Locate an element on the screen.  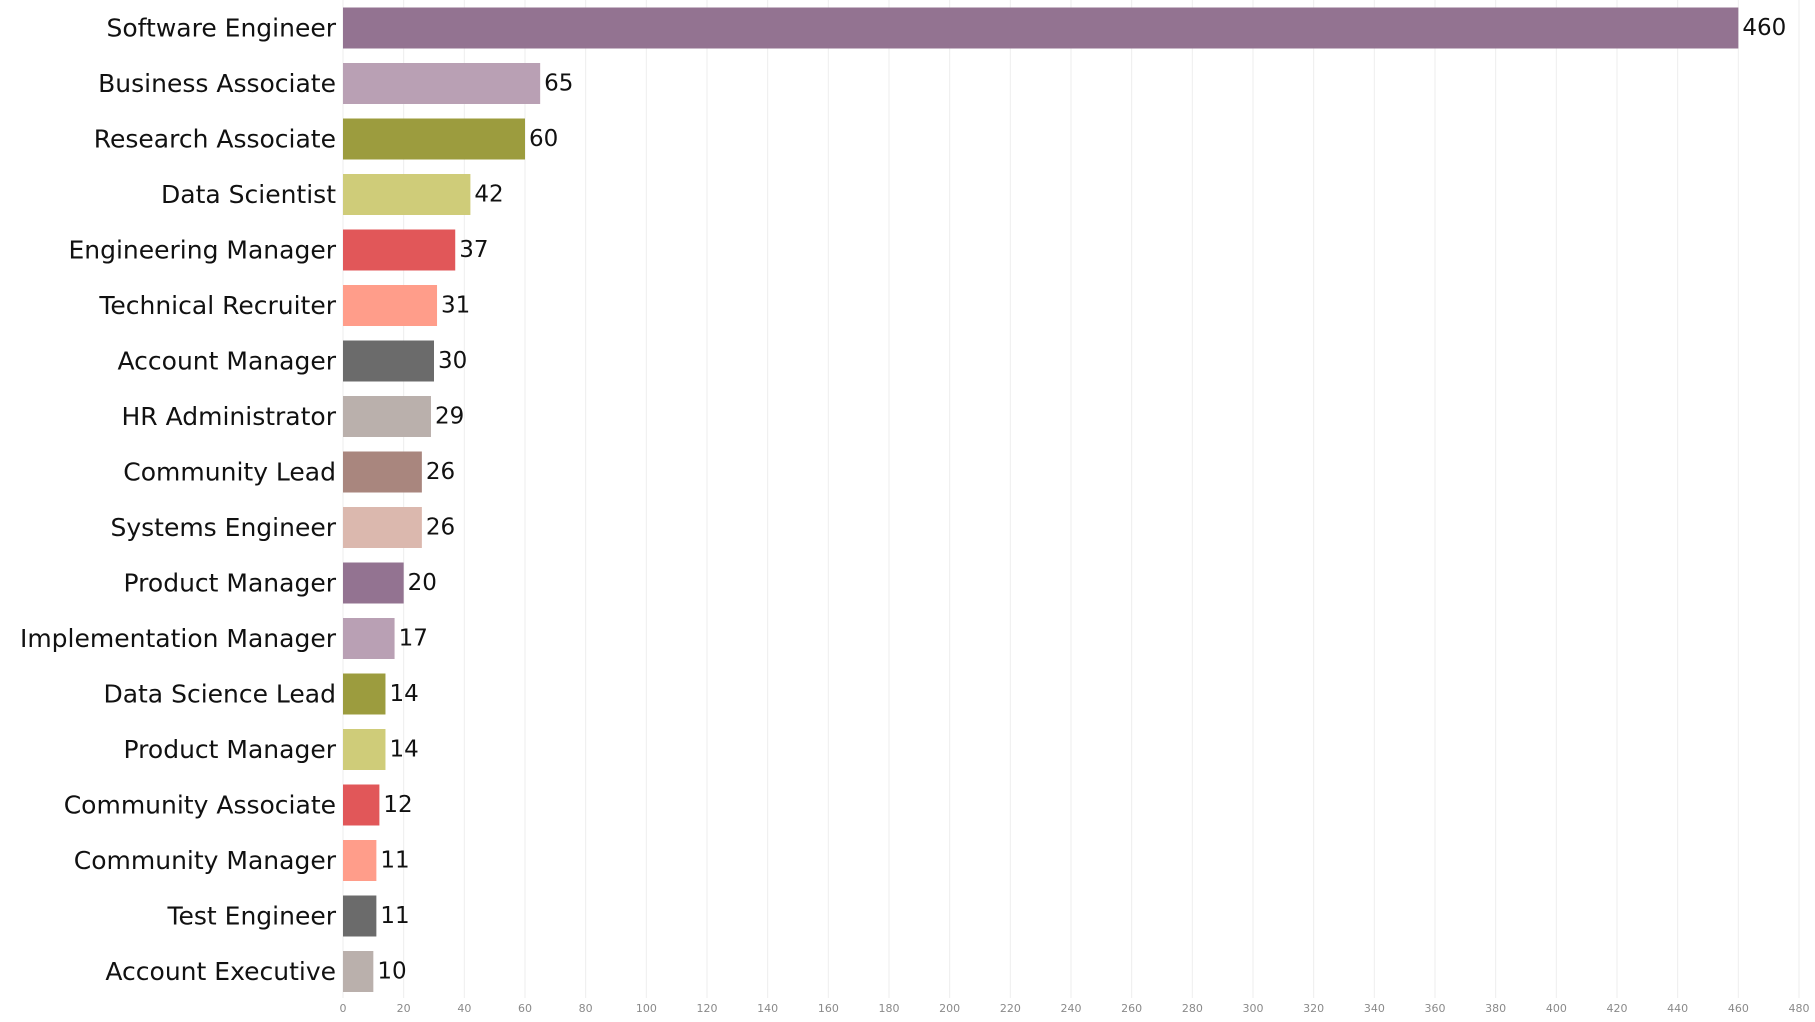
category-label: Community Associate is located at coordinates (200, 805).